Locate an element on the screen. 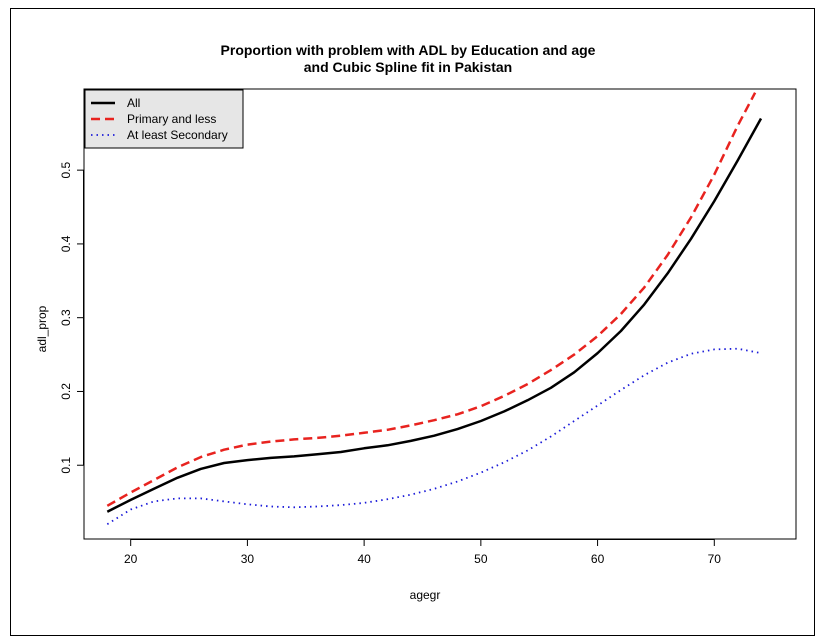 This screenshot has width=827, height=644. y-tick-label-3: 0.4 is located at coordinates (66, 243).